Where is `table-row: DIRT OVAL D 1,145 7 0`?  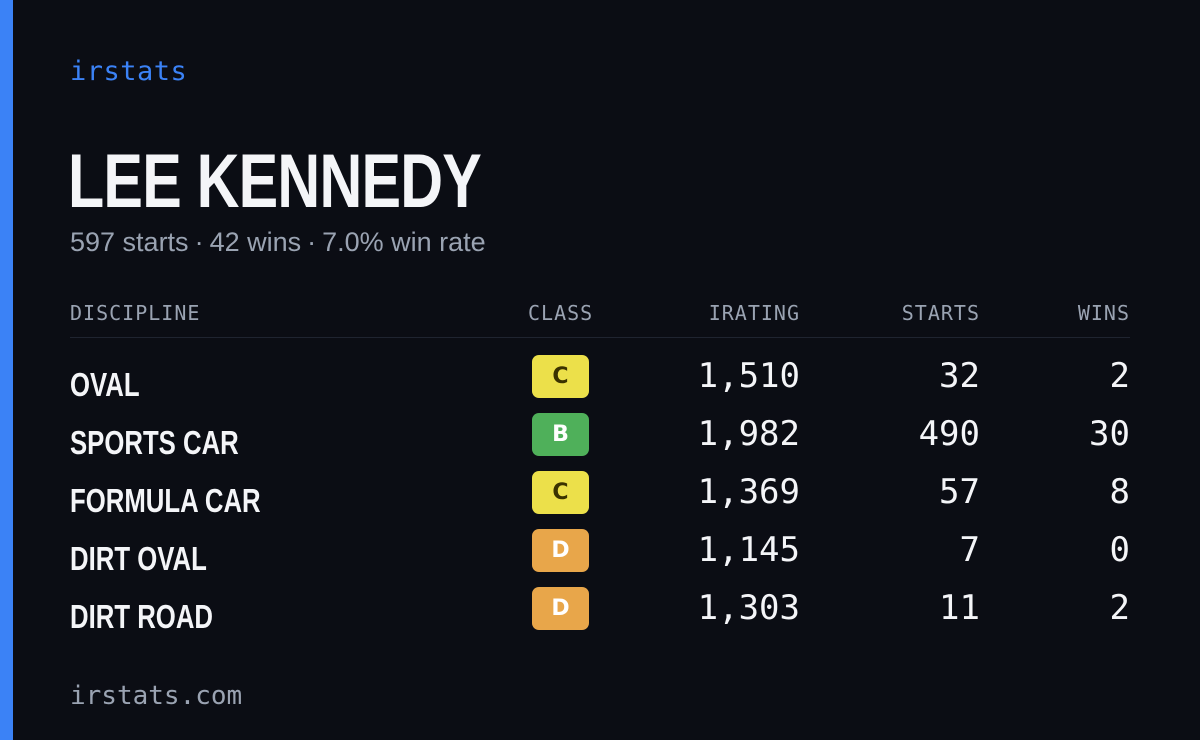
table-row: DIRT OVAL D 1,145 7 0 is located at coordinates (600, 557).